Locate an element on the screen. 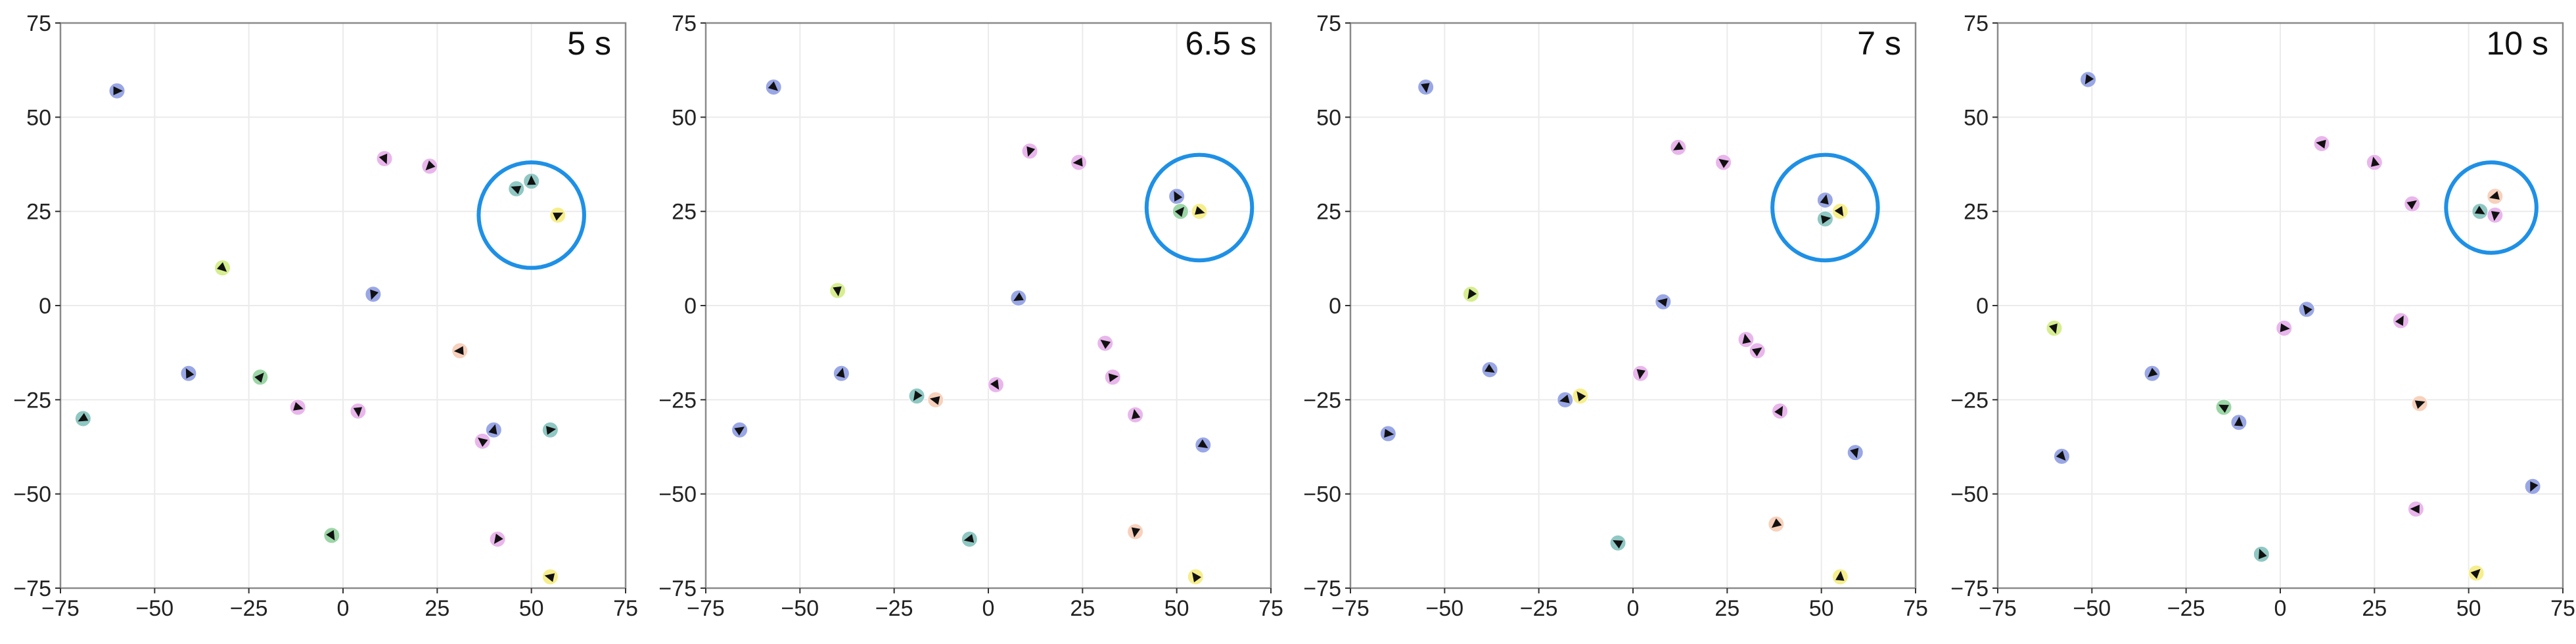 The image size is (2576, 644). highlight-circle is located at coordinates (531, 215).